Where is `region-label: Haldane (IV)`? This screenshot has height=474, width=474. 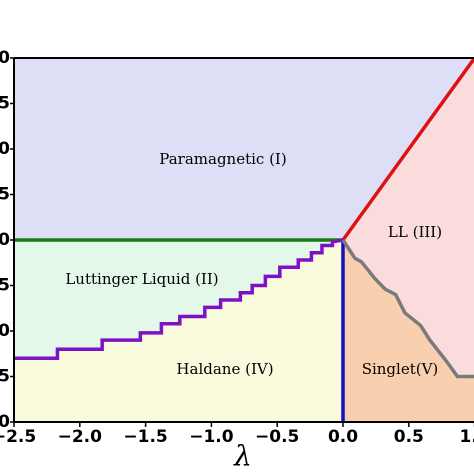 region-label: Haldane (IV) is located at coordinates (224, 369).